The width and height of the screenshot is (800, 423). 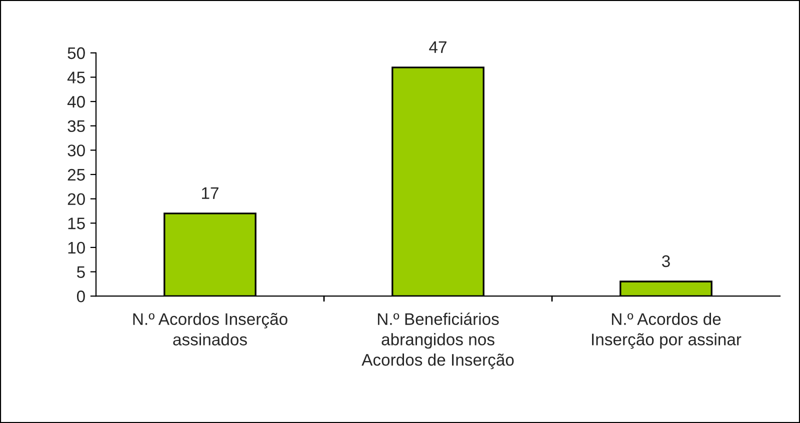 I want to click on y-tick-label: 30, so click(x=76, y=150).